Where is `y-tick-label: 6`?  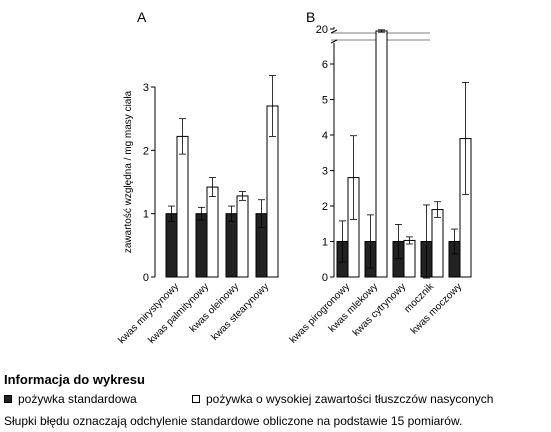 y-tick-label: 6 is located at coordinates (325, 65).